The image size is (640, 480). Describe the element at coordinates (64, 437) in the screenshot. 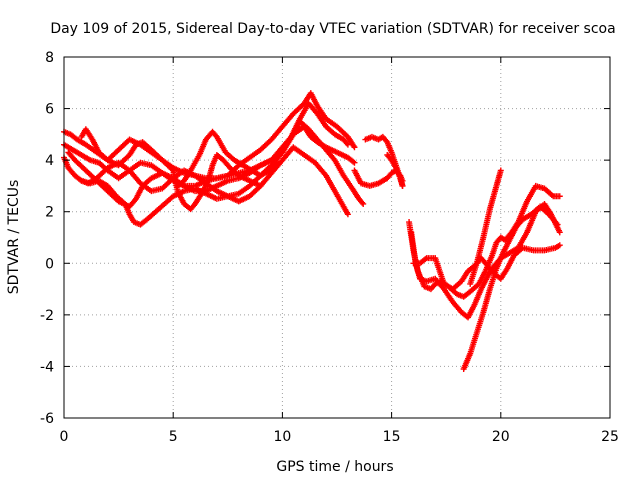

I see `x-tick-label: 0` at that location.